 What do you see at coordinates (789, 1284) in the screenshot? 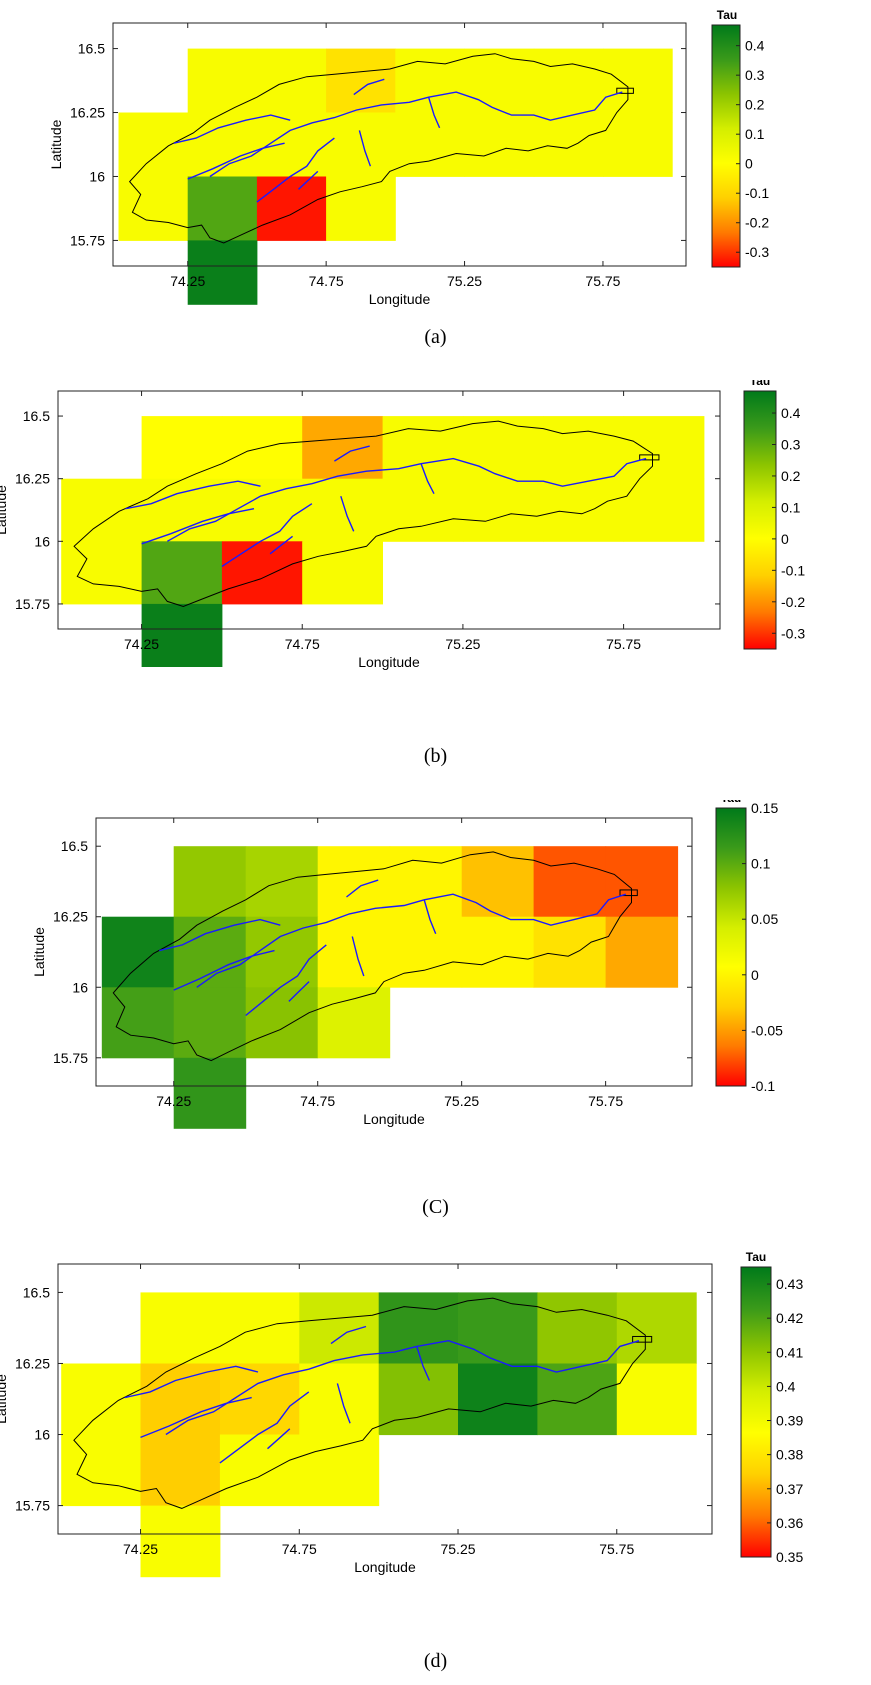
I see `colorbar-tick-label: 0.43` at bounding box center [789, 1284].